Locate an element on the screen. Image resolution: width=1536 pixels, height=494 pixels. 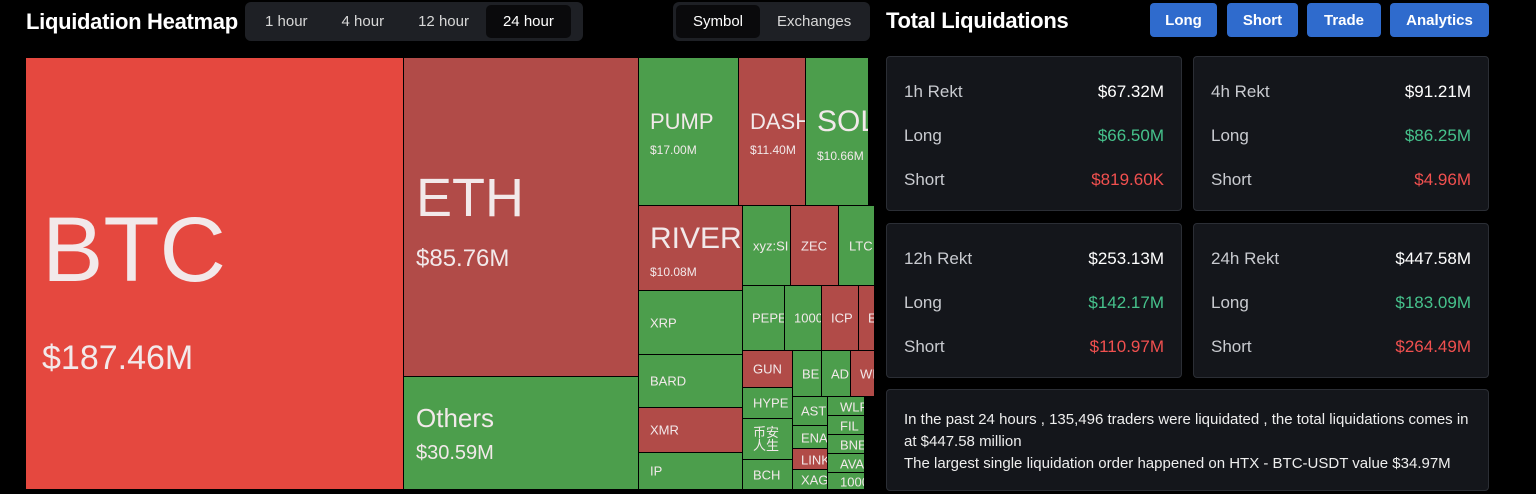
heatmap-tile: PEPE is located at coordinates (764, 318).